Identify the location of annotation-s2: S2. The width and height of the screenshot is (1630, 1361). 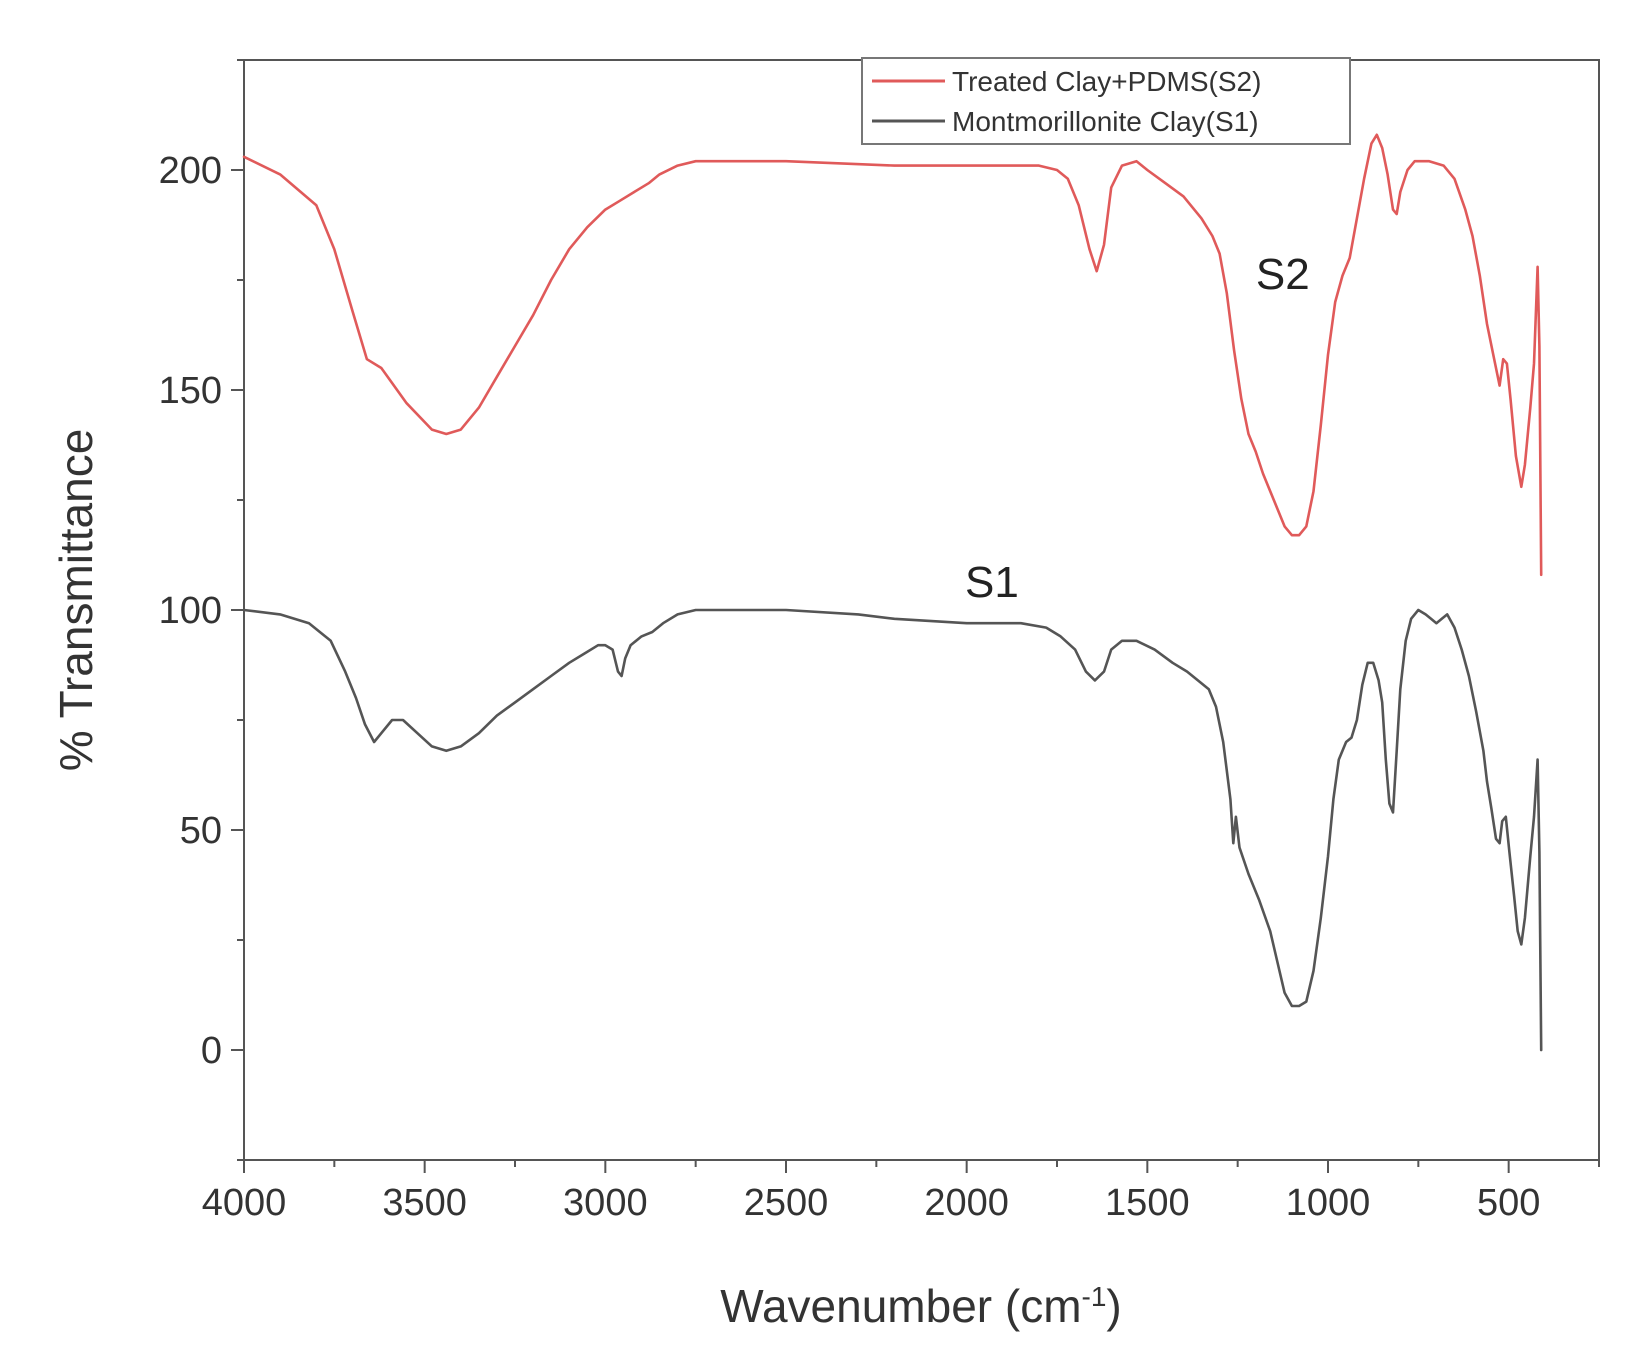
(1283, 274).